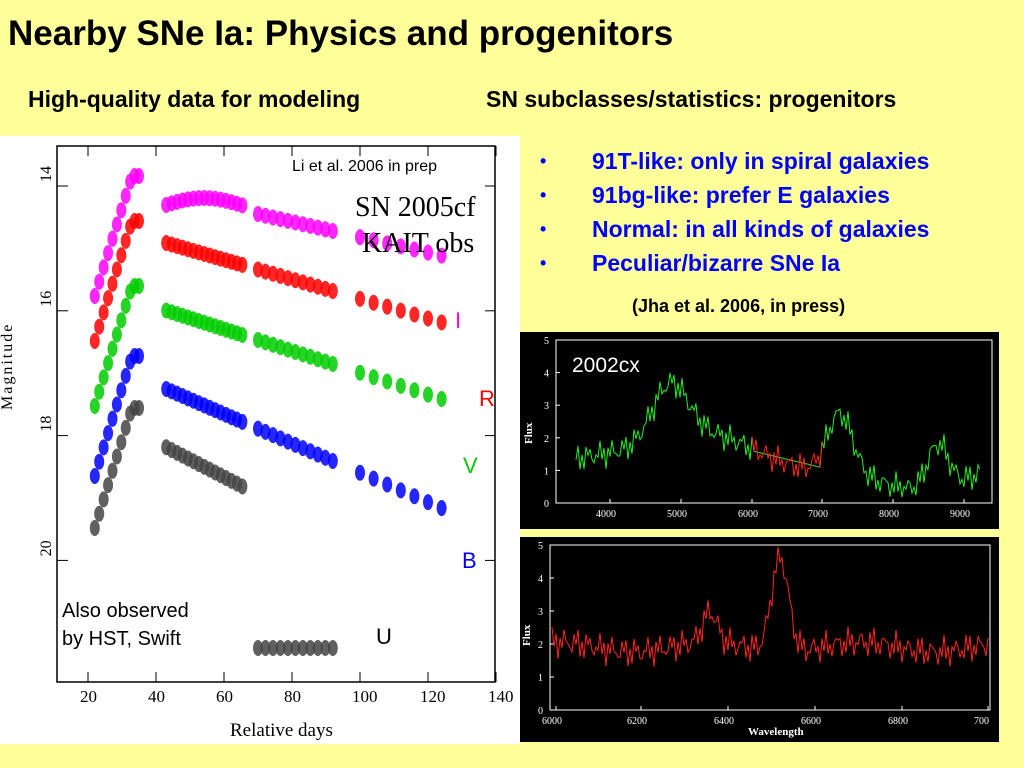 The image size is (1024, 768). Describe the element at coordinates (889, 514) in the screenshot. I see `x-tick-label: 8000` at that location.